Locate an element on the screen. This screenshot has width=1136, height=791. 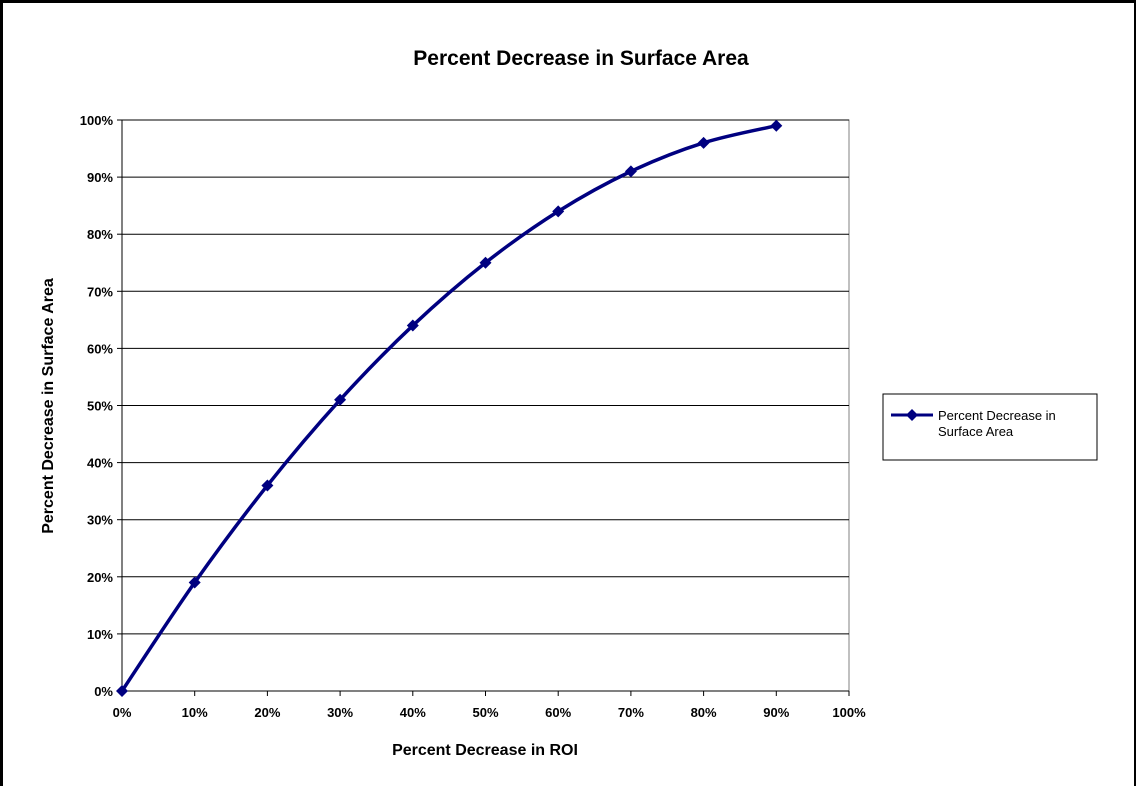
y-tick-label: 0% is located at coordinates (103, 691).